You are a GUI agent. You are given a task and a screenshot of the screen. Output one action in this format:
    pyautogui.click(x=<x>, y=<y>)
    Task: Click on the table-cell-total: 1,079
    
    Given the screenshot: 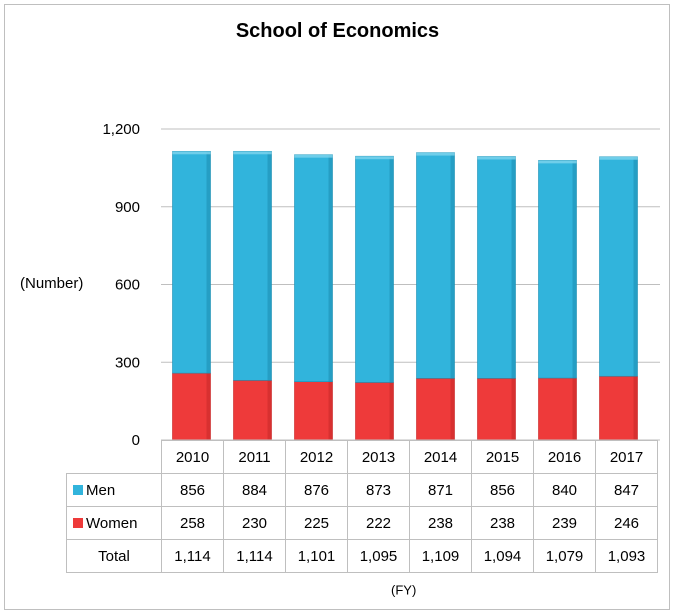 What is the action you would take?
    pyautogui.click(x=564, y=556)
    